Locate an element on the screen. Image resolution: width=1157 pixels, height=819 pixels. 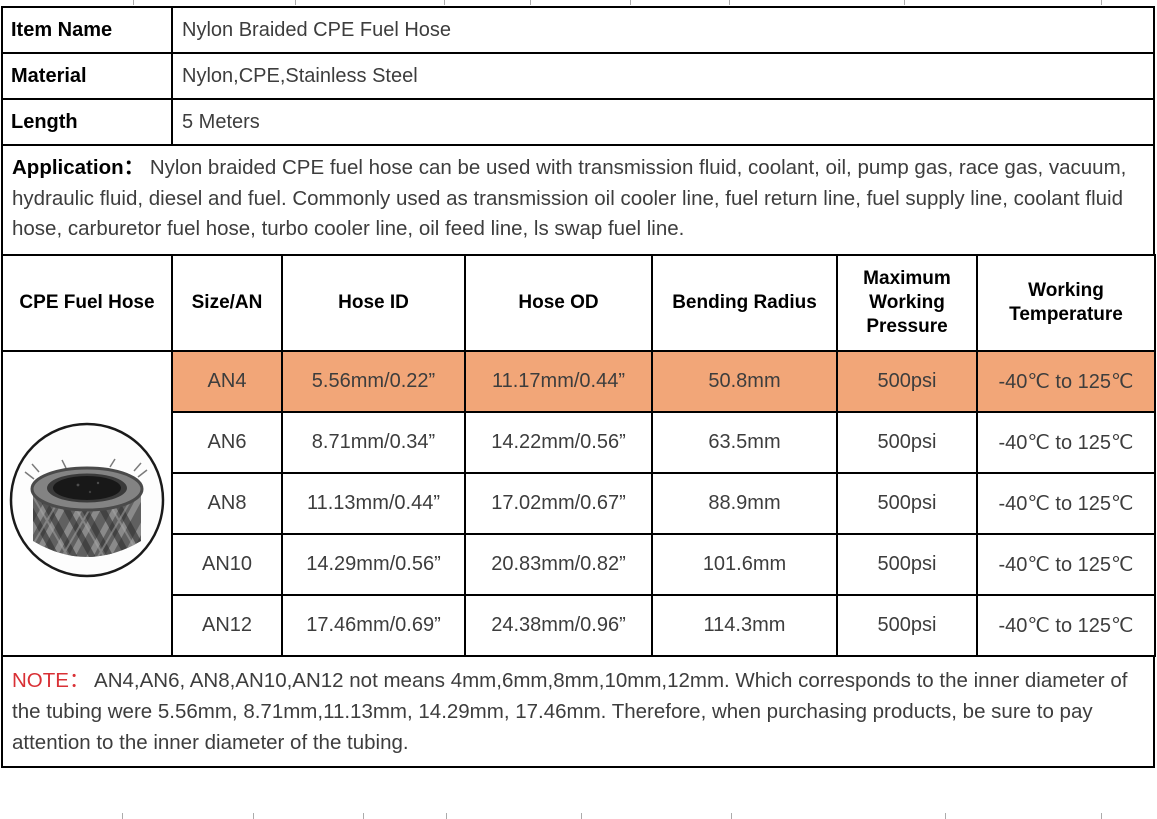
spreadsheet-gridline-stubs-top is located at coordinates (578, 3).